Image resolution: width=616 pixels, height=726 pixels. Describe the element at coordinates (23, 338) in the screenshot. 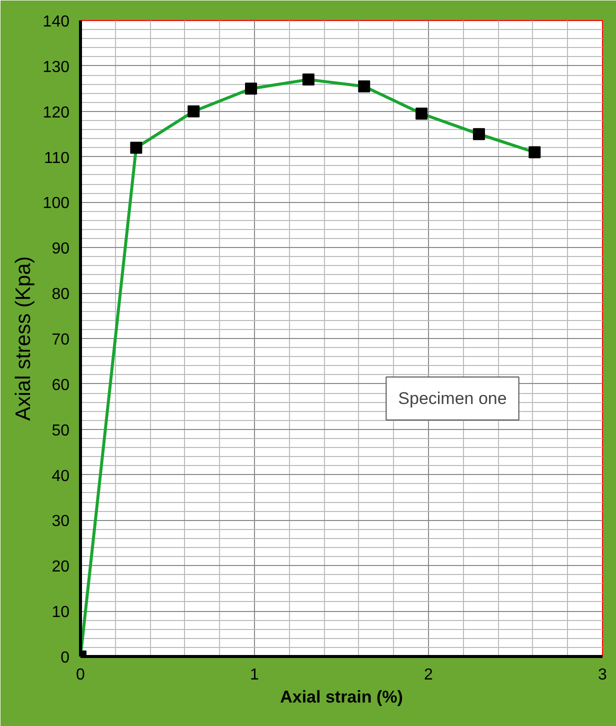

I see `y-axis-title: Axial stress (Kpa)` at that location.